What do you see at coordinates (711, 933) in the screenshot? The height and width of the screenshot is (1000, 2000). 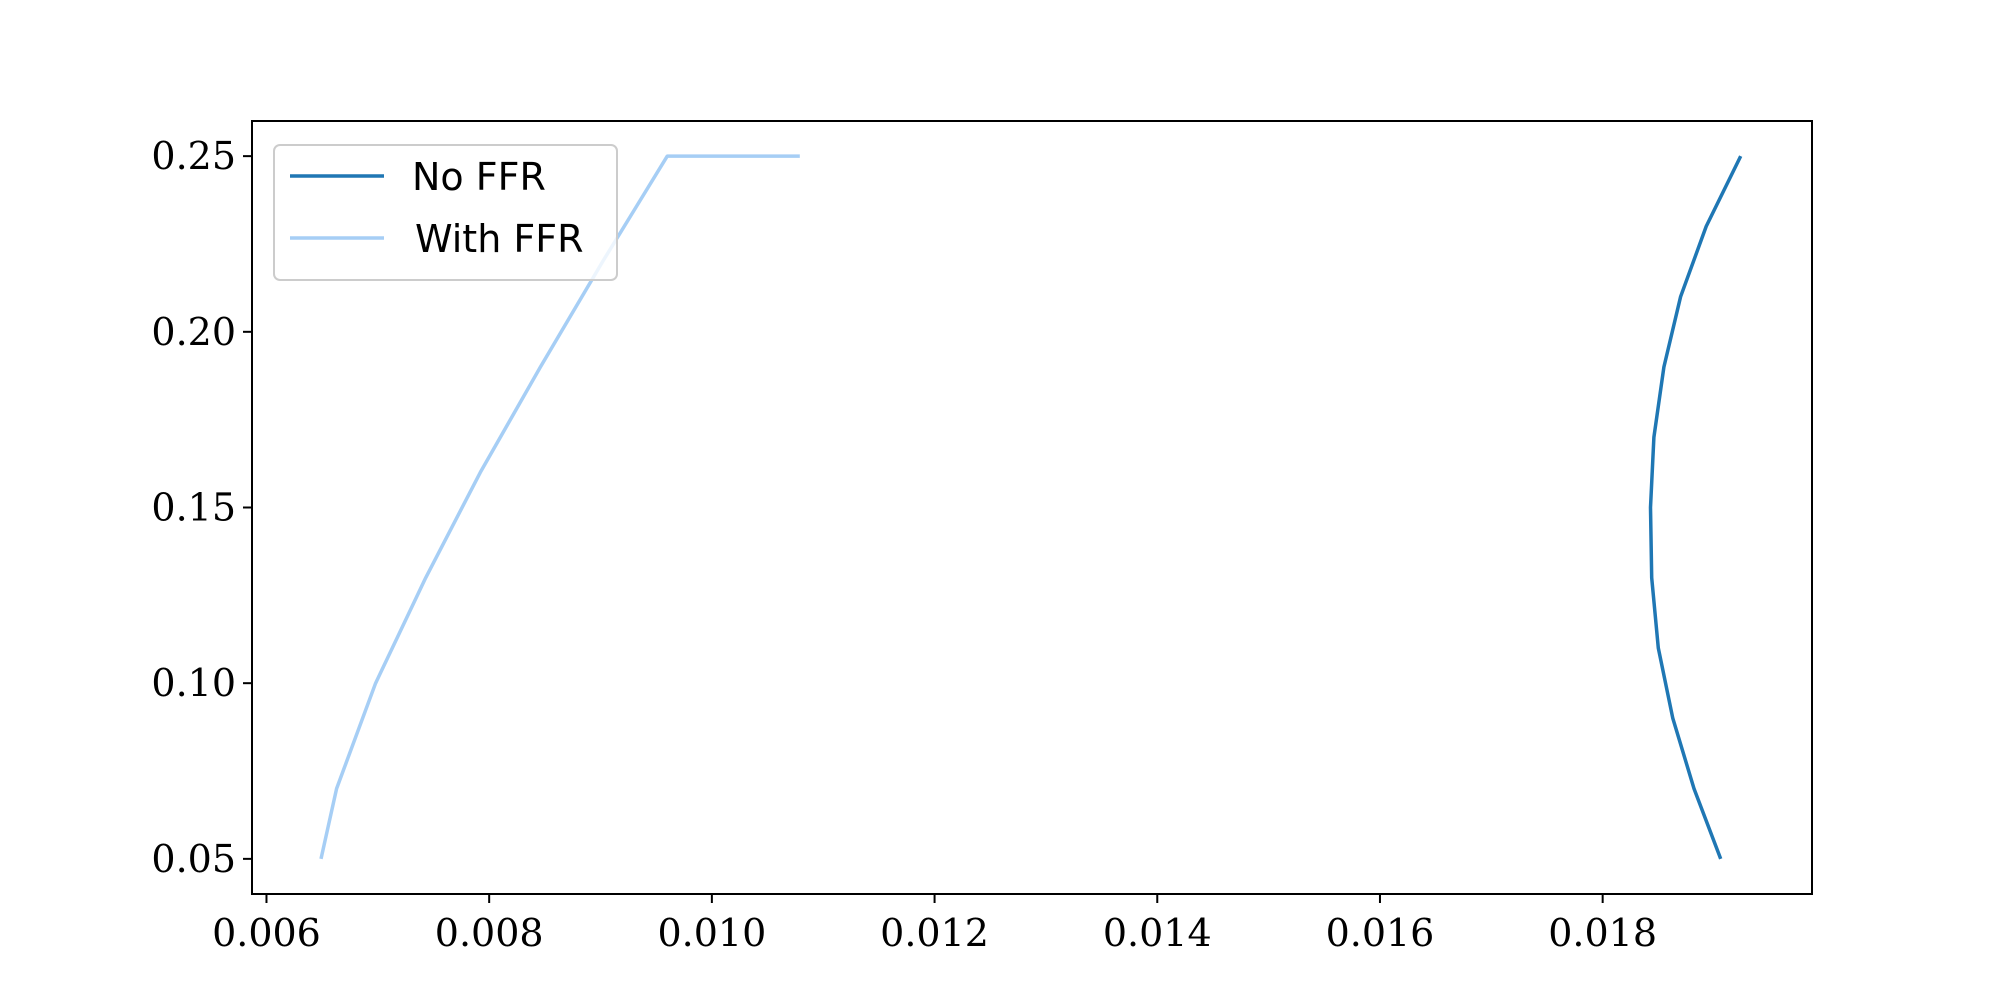 I see `x-tick-label: 0.010` at bounding box center [711, 933].